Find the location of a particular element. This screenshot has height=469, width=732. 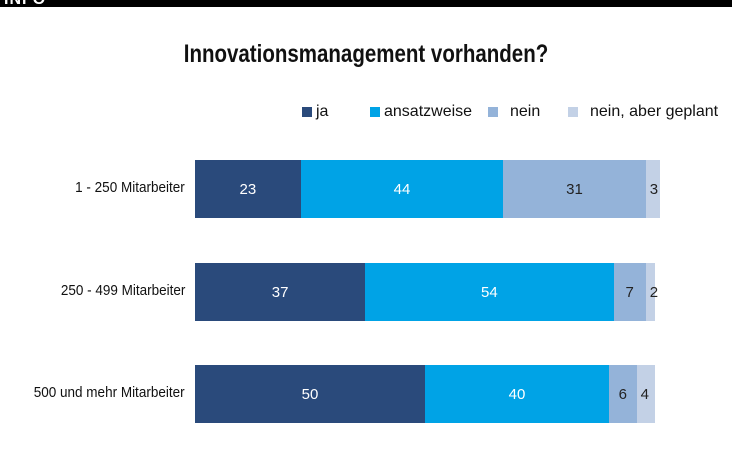

data-label: 23 is located at coordinates (248, 189).